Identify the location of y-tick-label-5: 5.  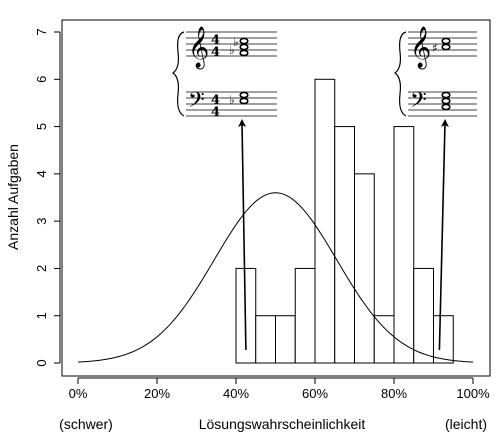
(41, 126).